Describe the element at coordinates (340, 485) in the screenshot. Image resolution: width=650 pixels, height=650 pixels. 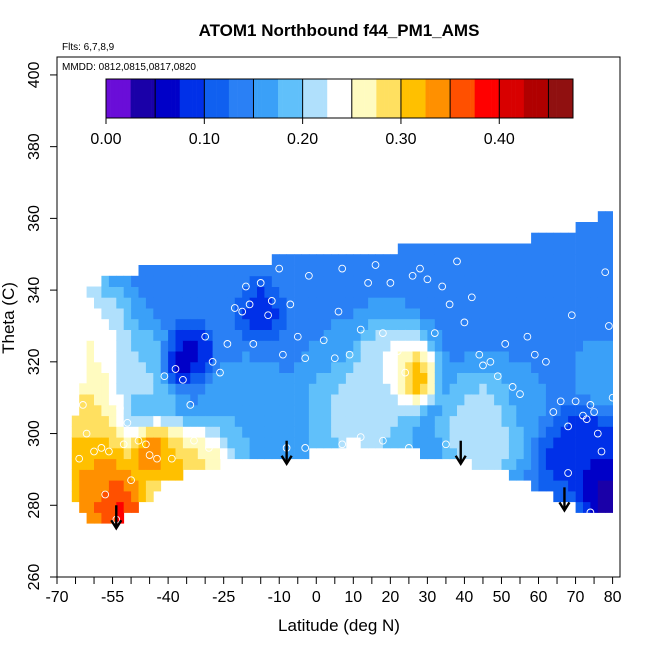
I see `flight-arrows` at that location.